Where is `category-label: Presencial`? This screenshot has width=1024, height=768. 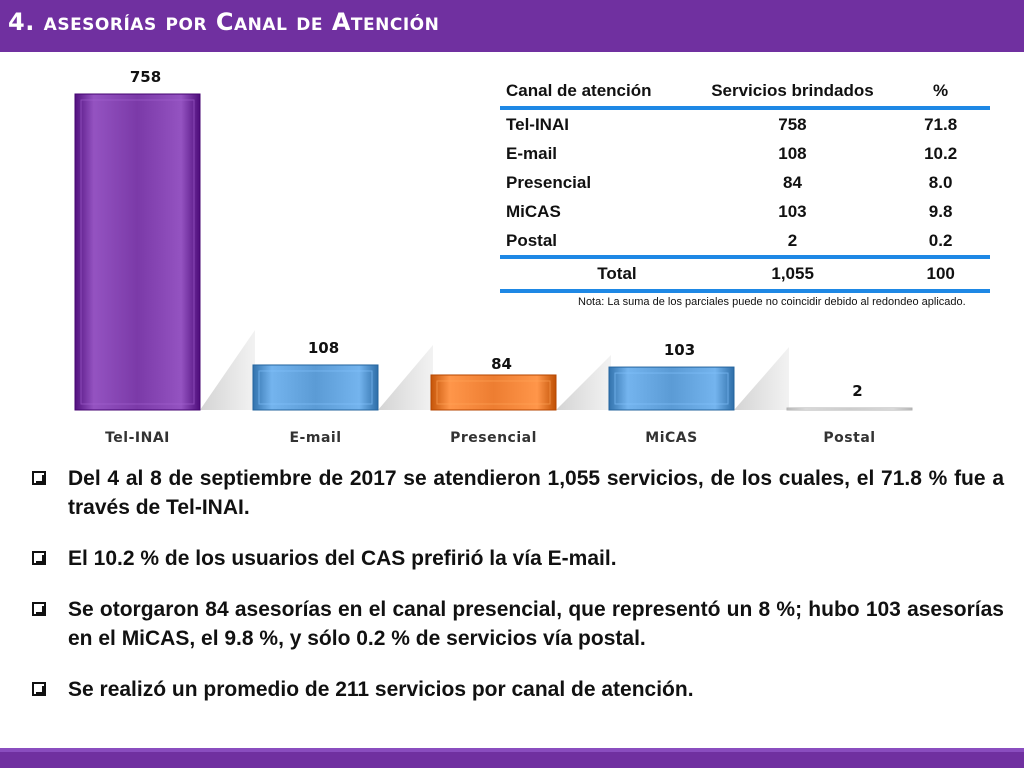 category-label: Presencial is located at coordinates (493, 438).